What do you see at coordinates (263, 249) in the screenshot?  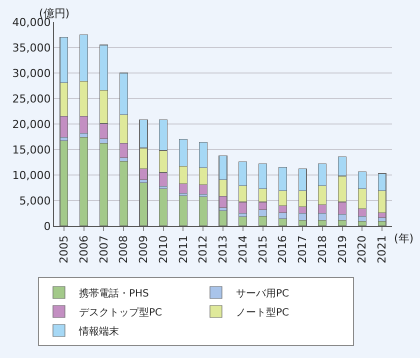 I see `x-tick-label: 2015` at bounding box center [263, 249].